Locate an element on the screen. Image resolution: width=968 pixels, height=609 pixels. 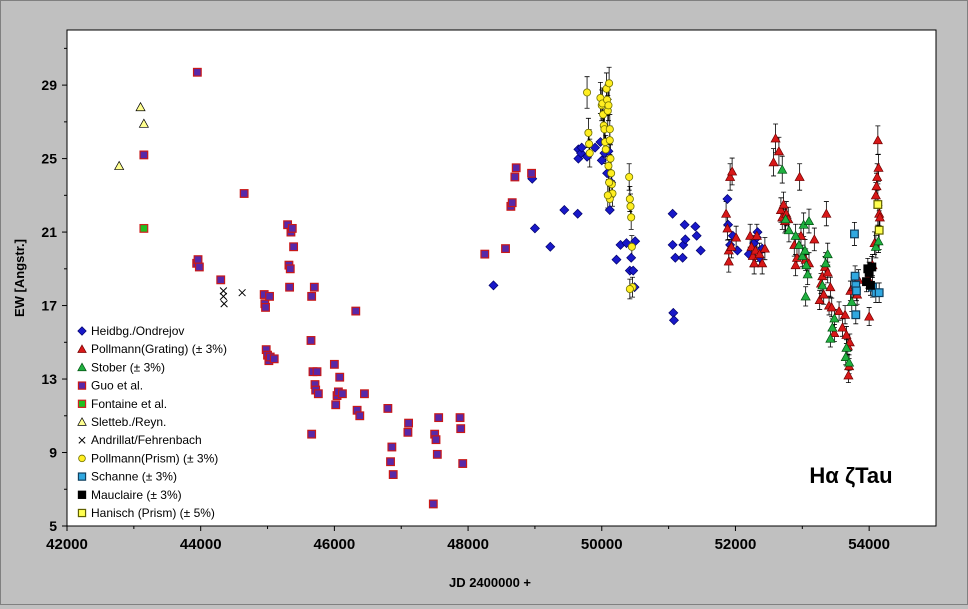
data-point-s6-p1 is located at coordinates (223, 296).